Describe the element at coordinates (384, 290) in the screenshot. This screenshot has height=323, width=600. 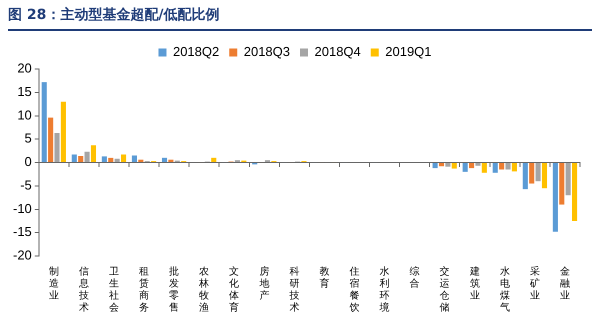
I see `x-tick-label: 水利环境` at that location.